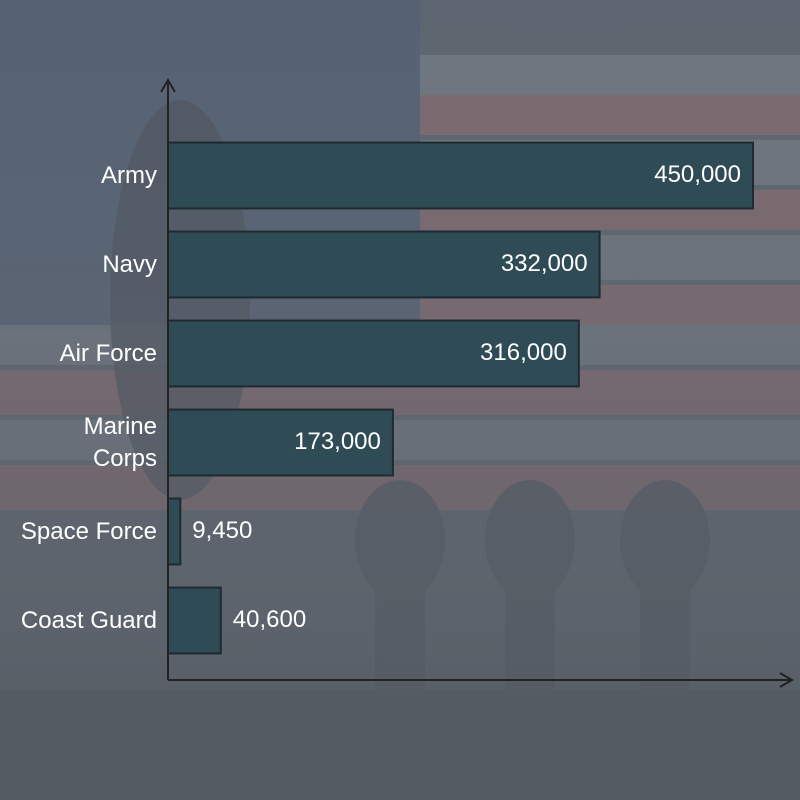 Image resolution: width=800 pixels, height=800 pixels. I want to click on category-label: Marine Corps, so click(120, 442).